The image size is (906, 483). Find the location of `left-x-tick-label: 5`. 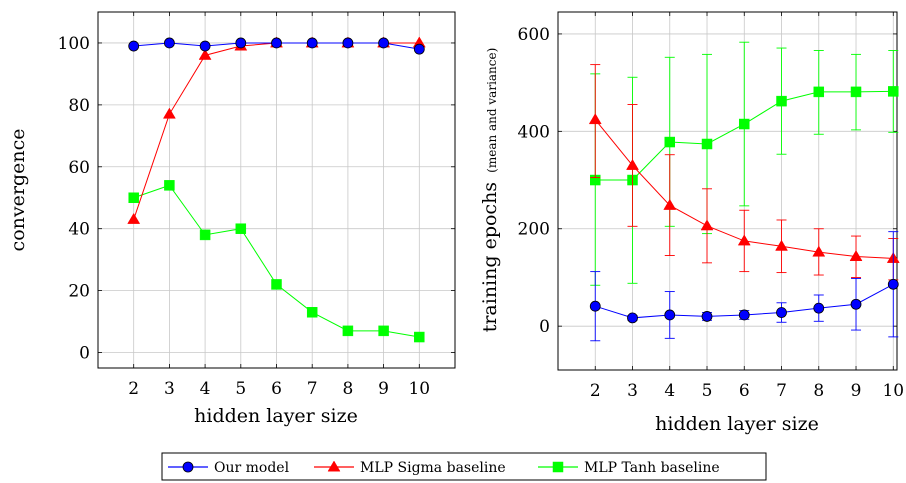

left-x-tick-label: 5 is located at coordinates (240, 389).